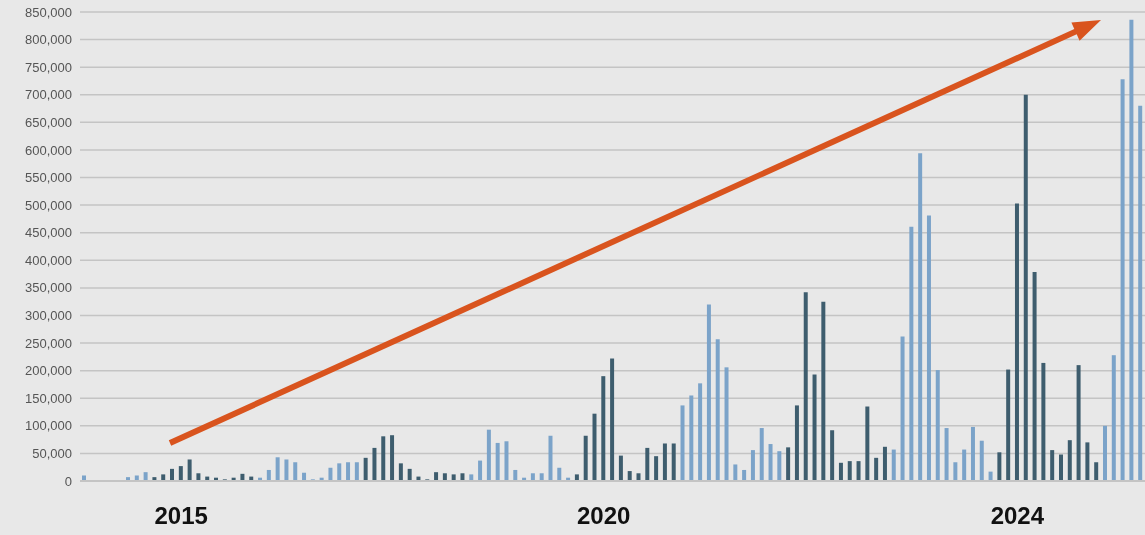 This screenshot has width=1145, height=535. What do you see at coordinates (48, 205) in the screenshot?
I see `y-tick-label: 500,000` at bounding box center [48, 205].